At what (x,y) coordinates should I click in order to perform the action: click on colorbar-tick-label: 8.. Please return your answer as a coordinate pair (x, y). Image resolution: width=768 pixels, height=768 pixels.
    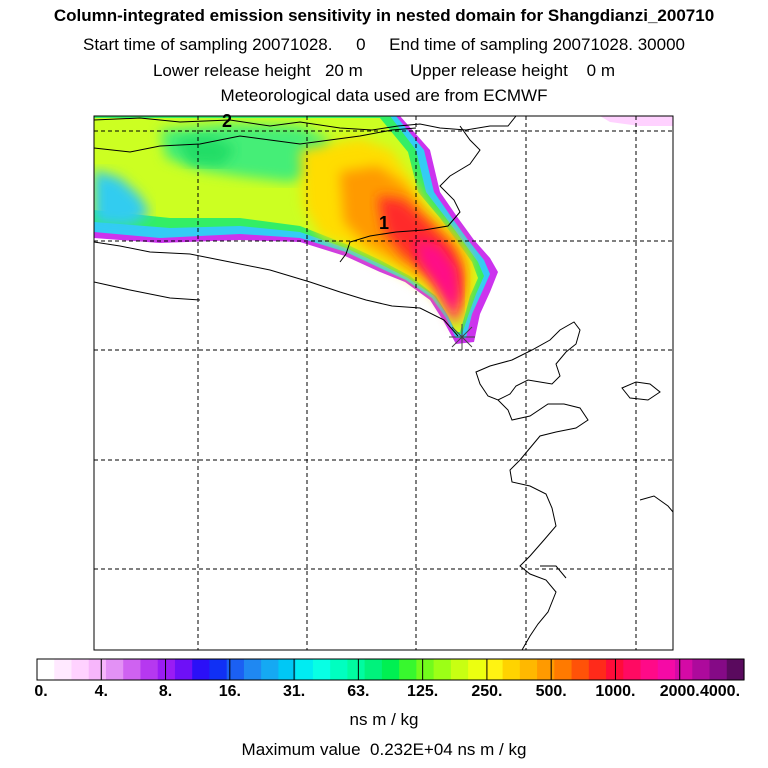
    Looking at the image, I should click on (165, 691).